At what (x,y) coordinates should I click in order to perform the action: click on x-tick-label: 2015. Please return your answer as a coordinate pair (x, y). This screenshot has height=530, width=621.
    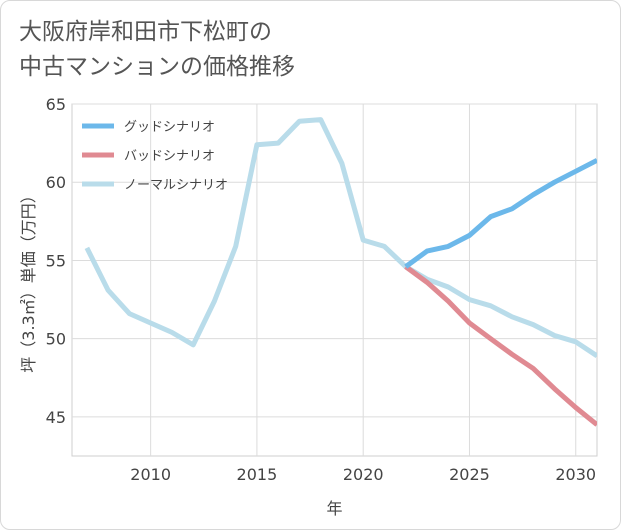
    Looking at the image, I should click on (257, 474).